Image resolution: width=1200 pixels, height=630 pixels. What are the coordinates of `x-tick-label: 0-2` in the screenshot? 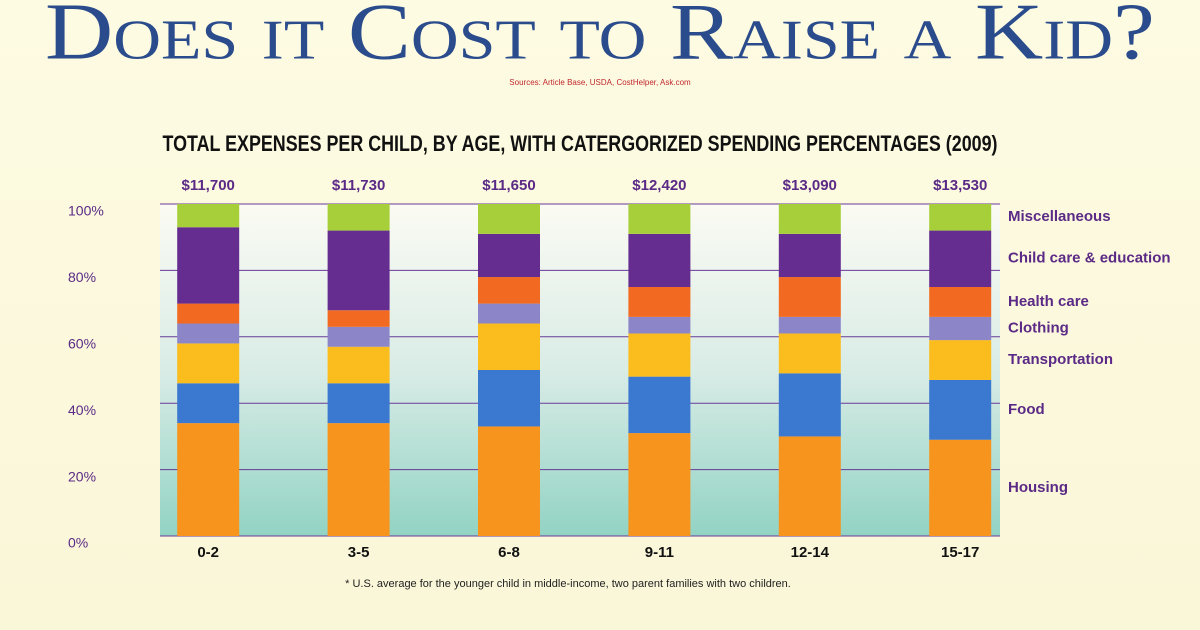 It's located at (208, 552).